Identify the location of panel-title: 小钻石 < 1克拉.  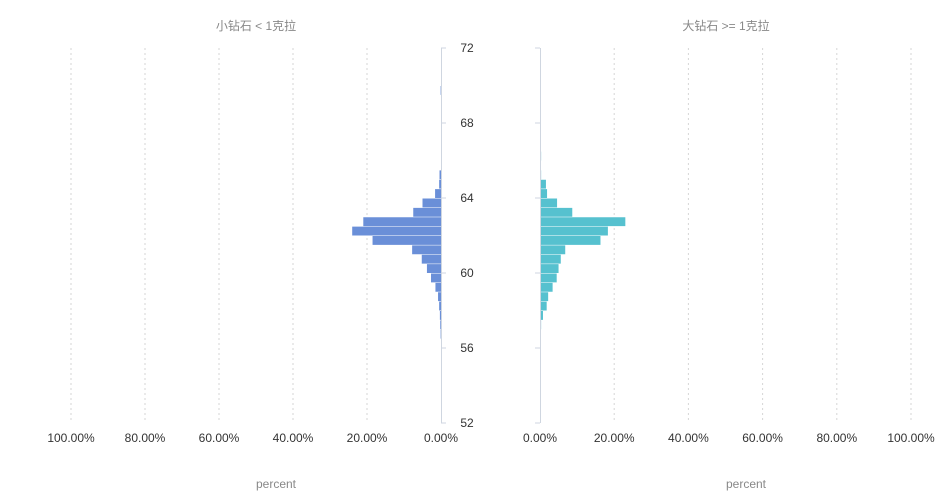
(256, 25).